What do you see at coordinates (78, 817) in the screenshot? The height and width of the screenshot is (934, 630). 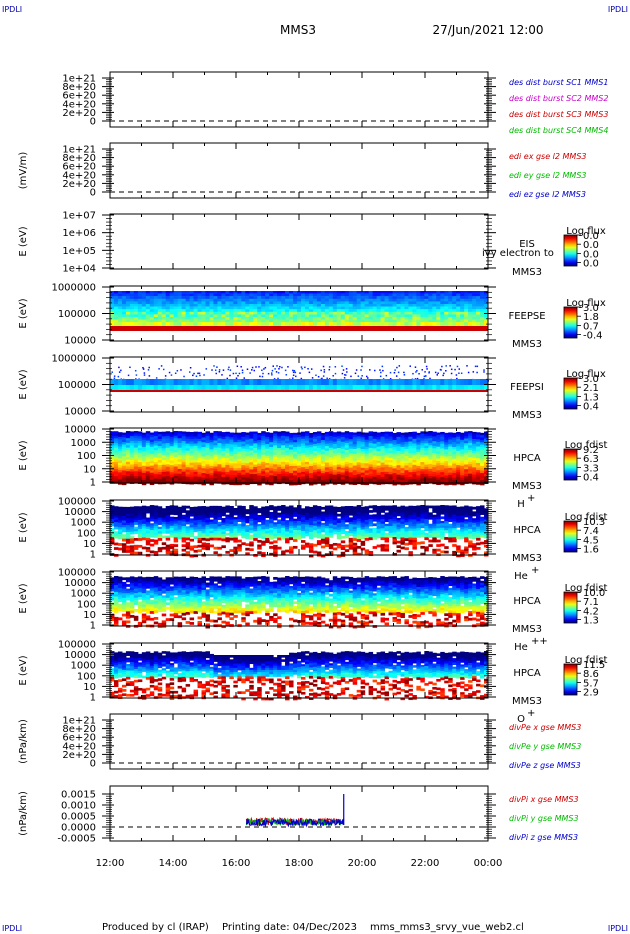 I see `y-tick-label: 0.0005` at bounding box center [78, 817].